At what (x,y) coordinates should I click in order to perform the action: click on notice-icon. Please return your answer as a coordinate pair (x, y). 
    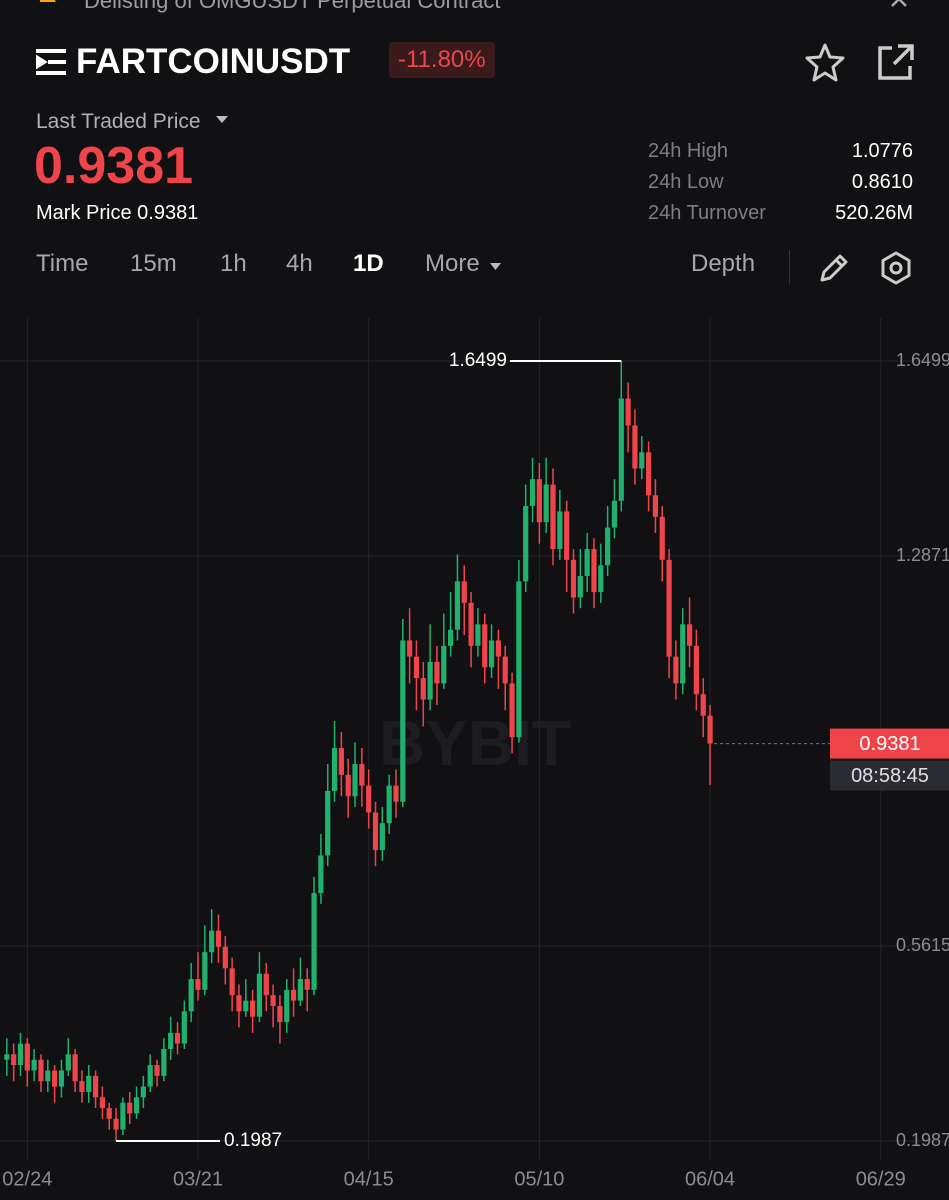
    Looking at the image, I should click on (48, 1).